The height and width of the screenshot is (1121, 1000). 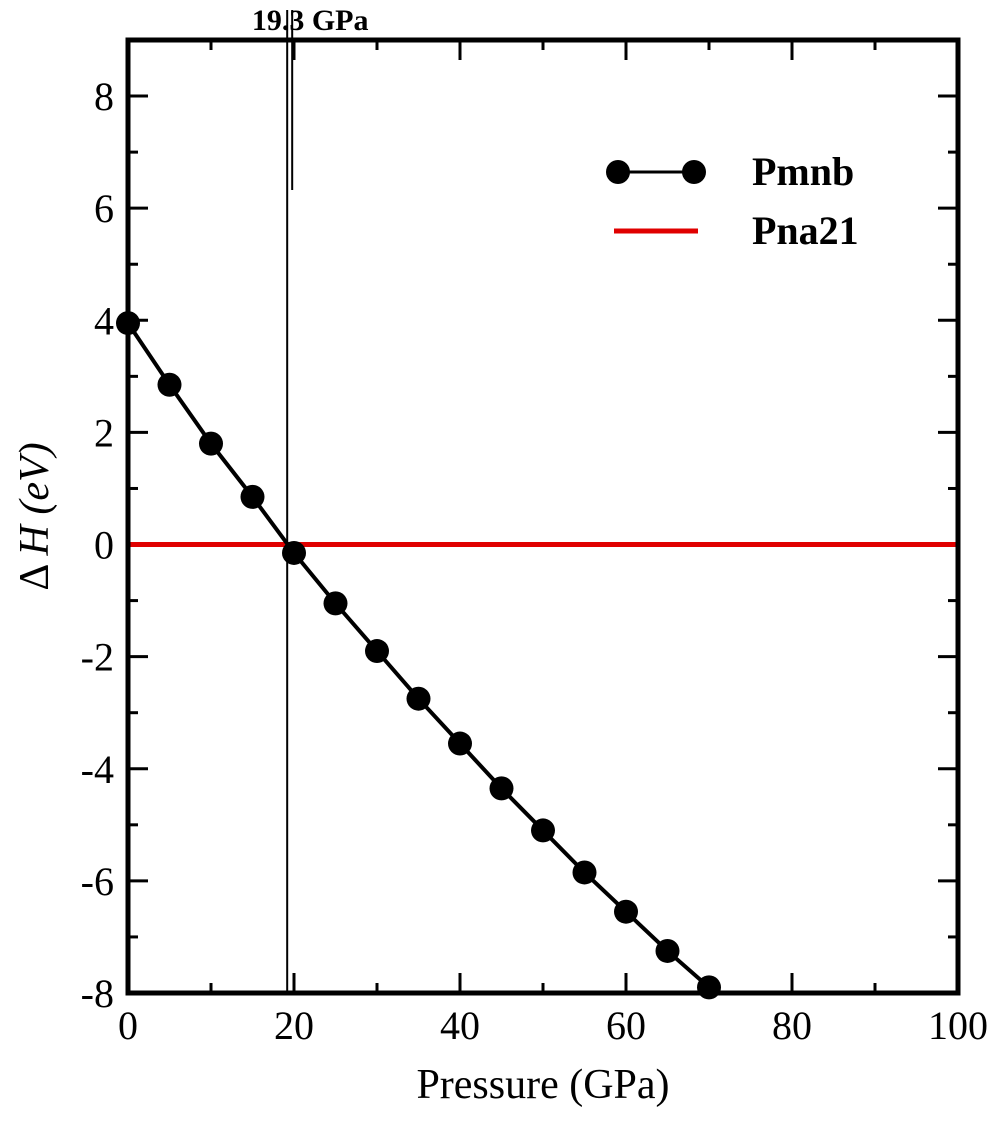 What do you see at coordinates (97, 769) in the screenshot?
I see `y-tick-label: -4` at bounding box center [97, 769].